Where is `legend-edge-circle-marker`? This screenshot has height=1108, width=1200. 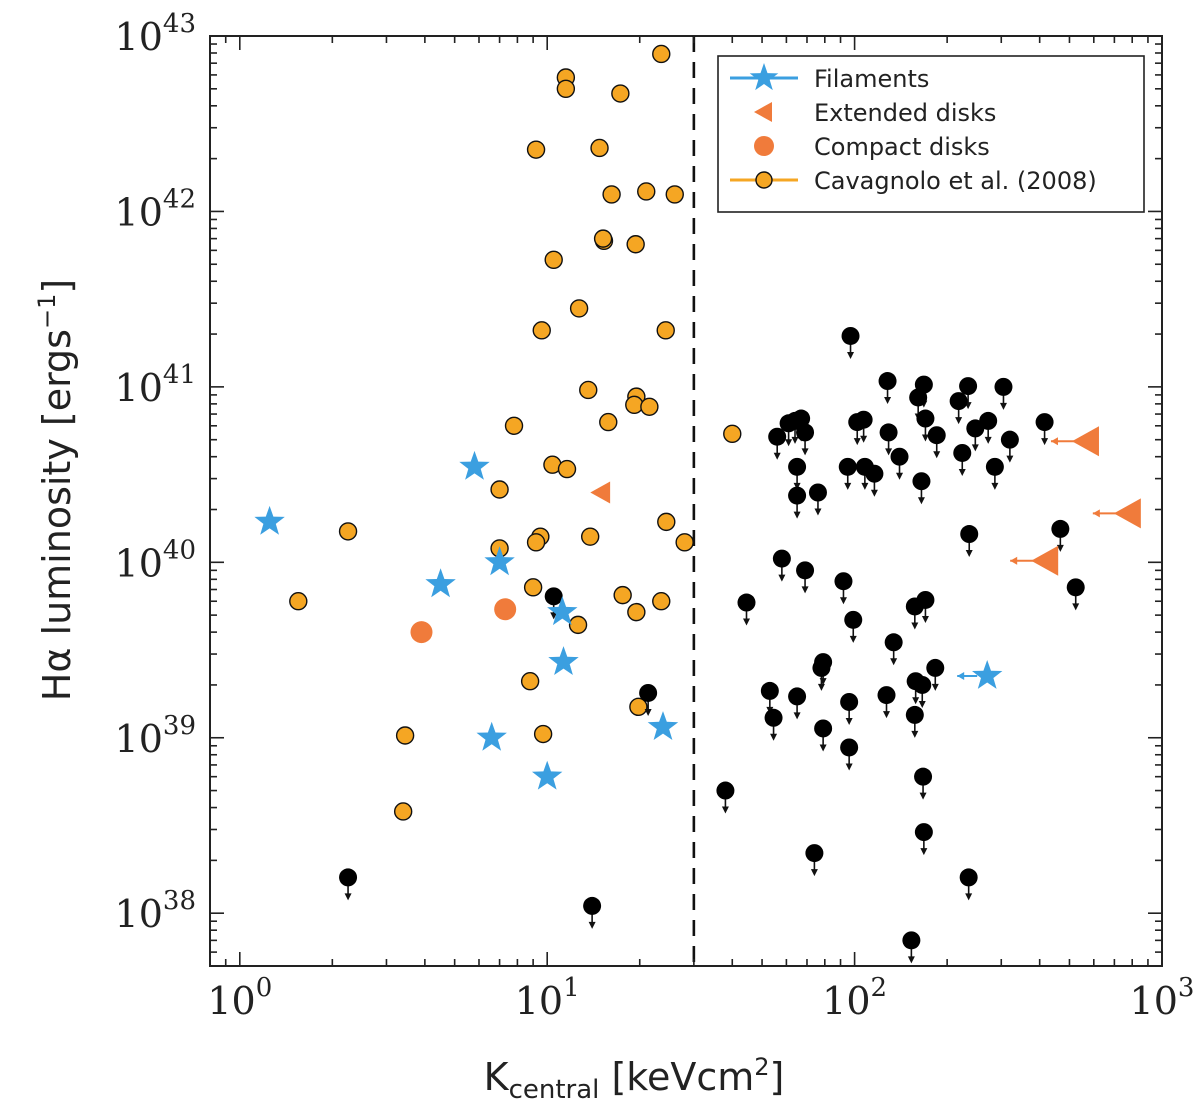
legend-edge-circle-marker is located at coordinates (764, 180).